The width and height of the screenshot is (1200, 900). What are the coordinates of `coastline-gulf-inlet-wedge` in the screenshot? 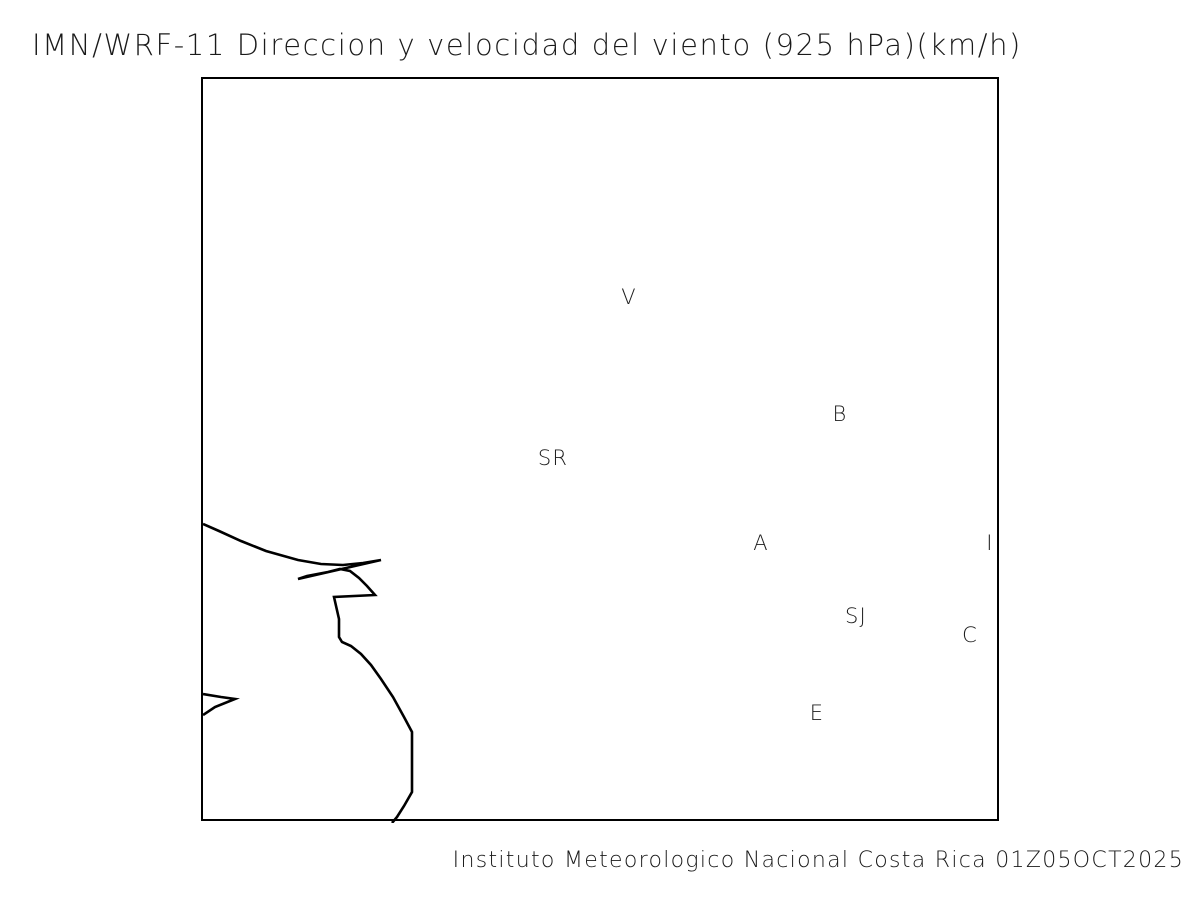 It's located at (221, 704).